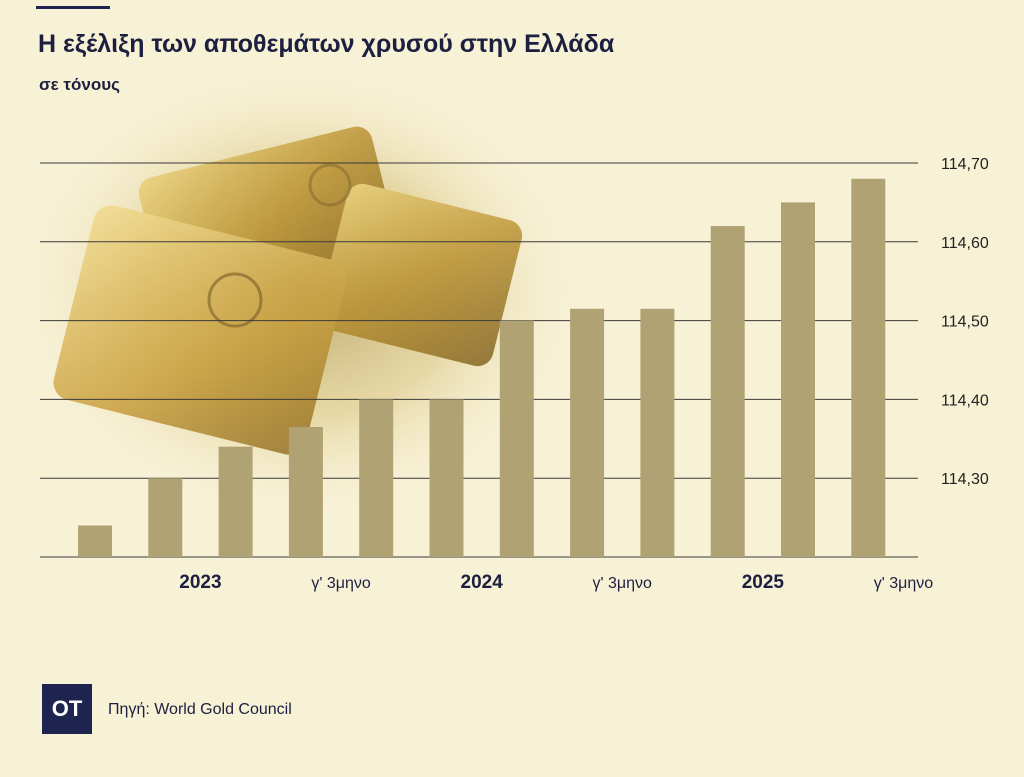  I want to click on x-axis-labels: 2023 γ' 3μηνο 2024 γ' 3μηνο 2025 γ' 3μηνο, so click(556, 582).